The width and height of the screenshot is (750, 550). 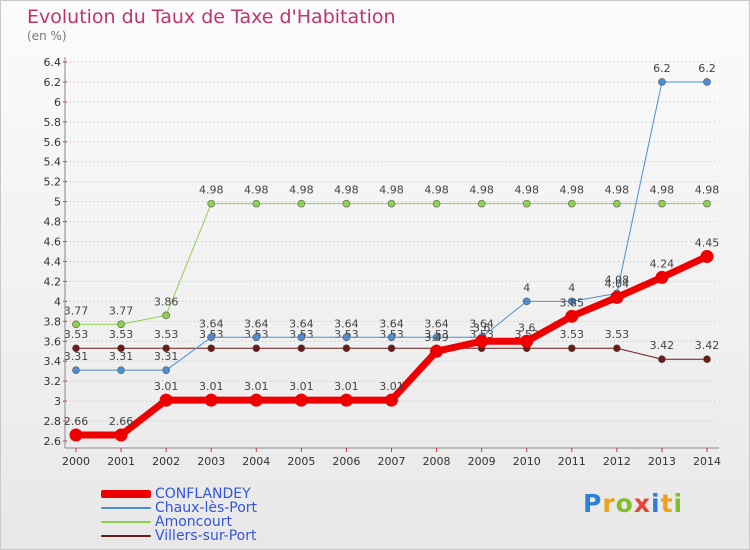 What do you see at coordinates (126, 536) in the screenshot?
I see `legend-swatch` at bounding box center [126, 536].